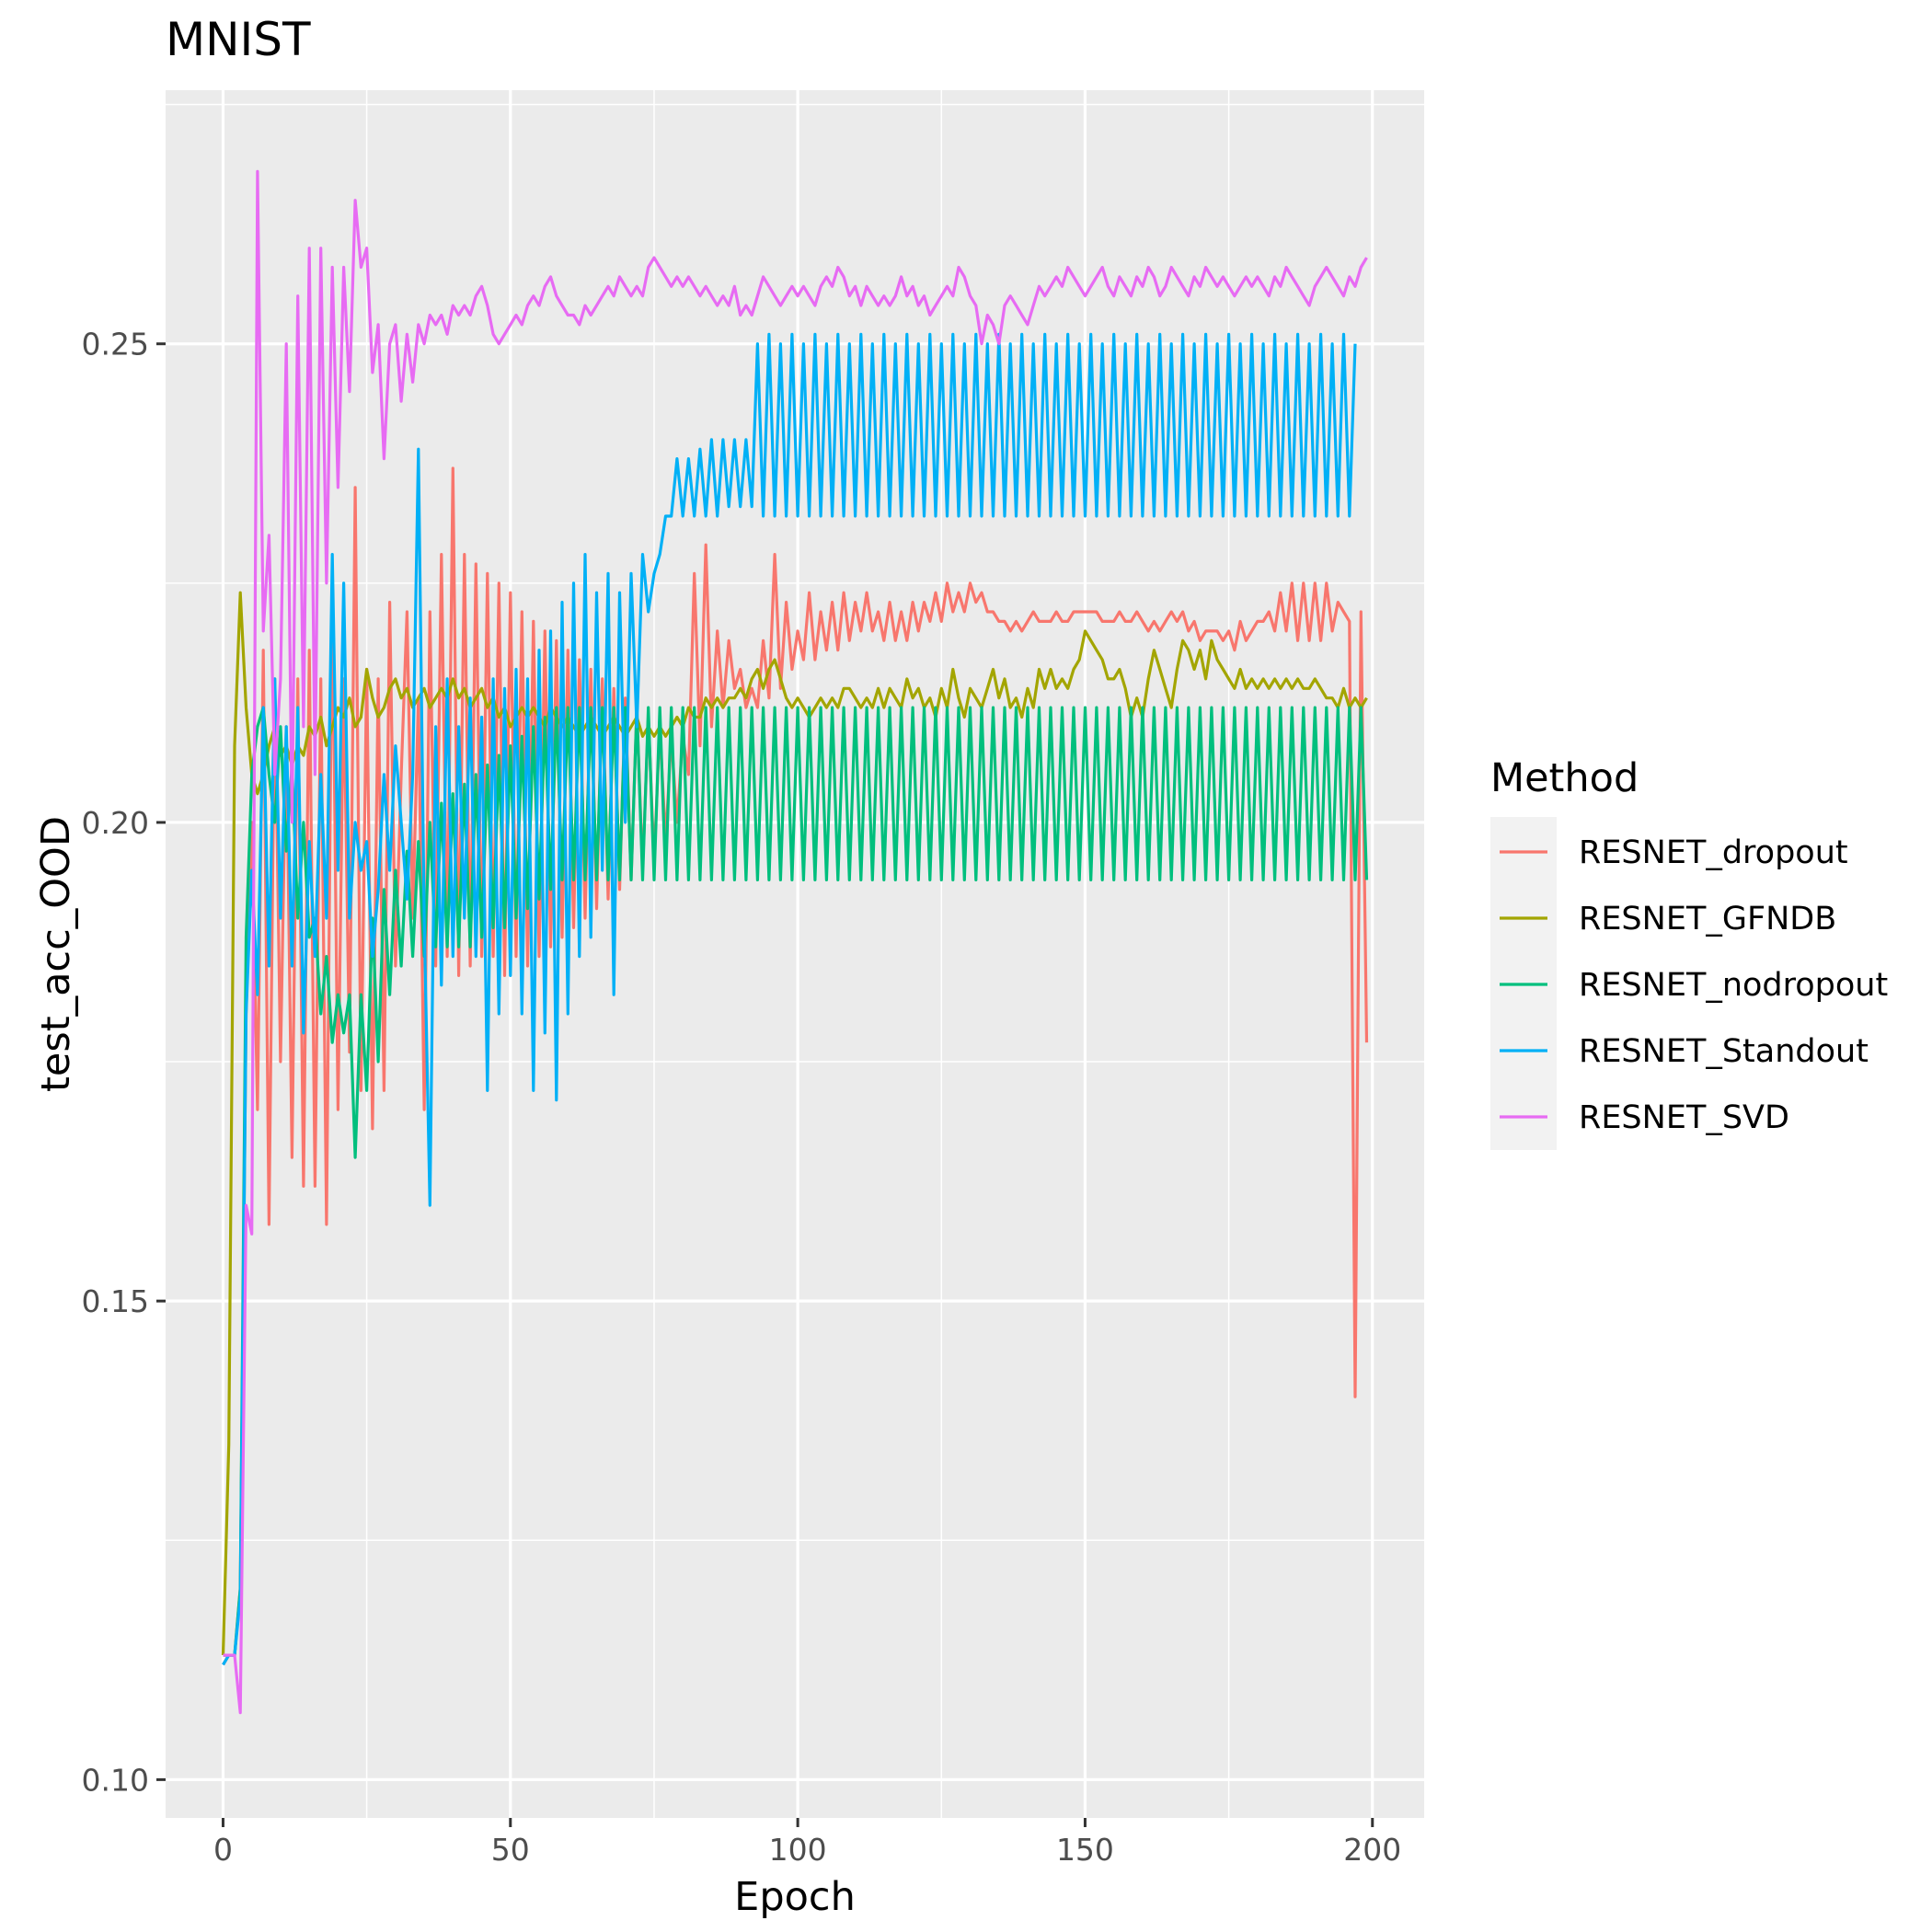  I want to click on x-tick-labels: 0 50 100 150 200, so click(807, 1850).